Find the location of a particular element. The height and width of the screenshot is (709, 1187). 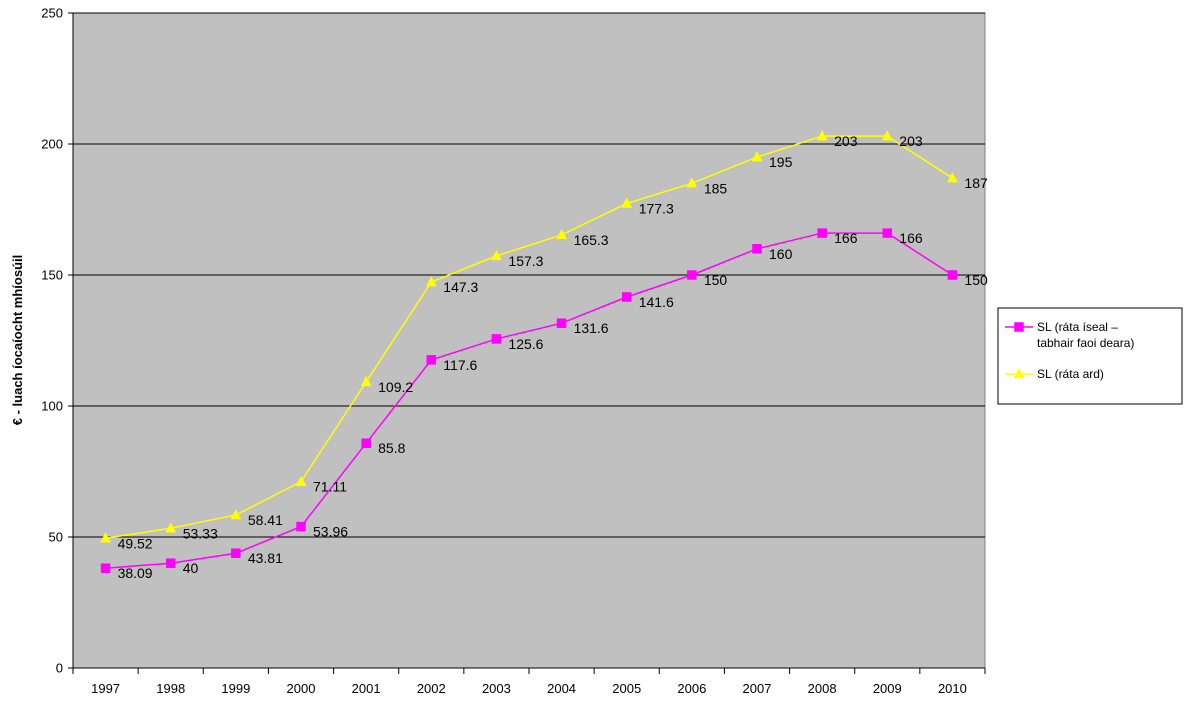

y-tick-label-200: 200 is located at coordinates (52, 144).